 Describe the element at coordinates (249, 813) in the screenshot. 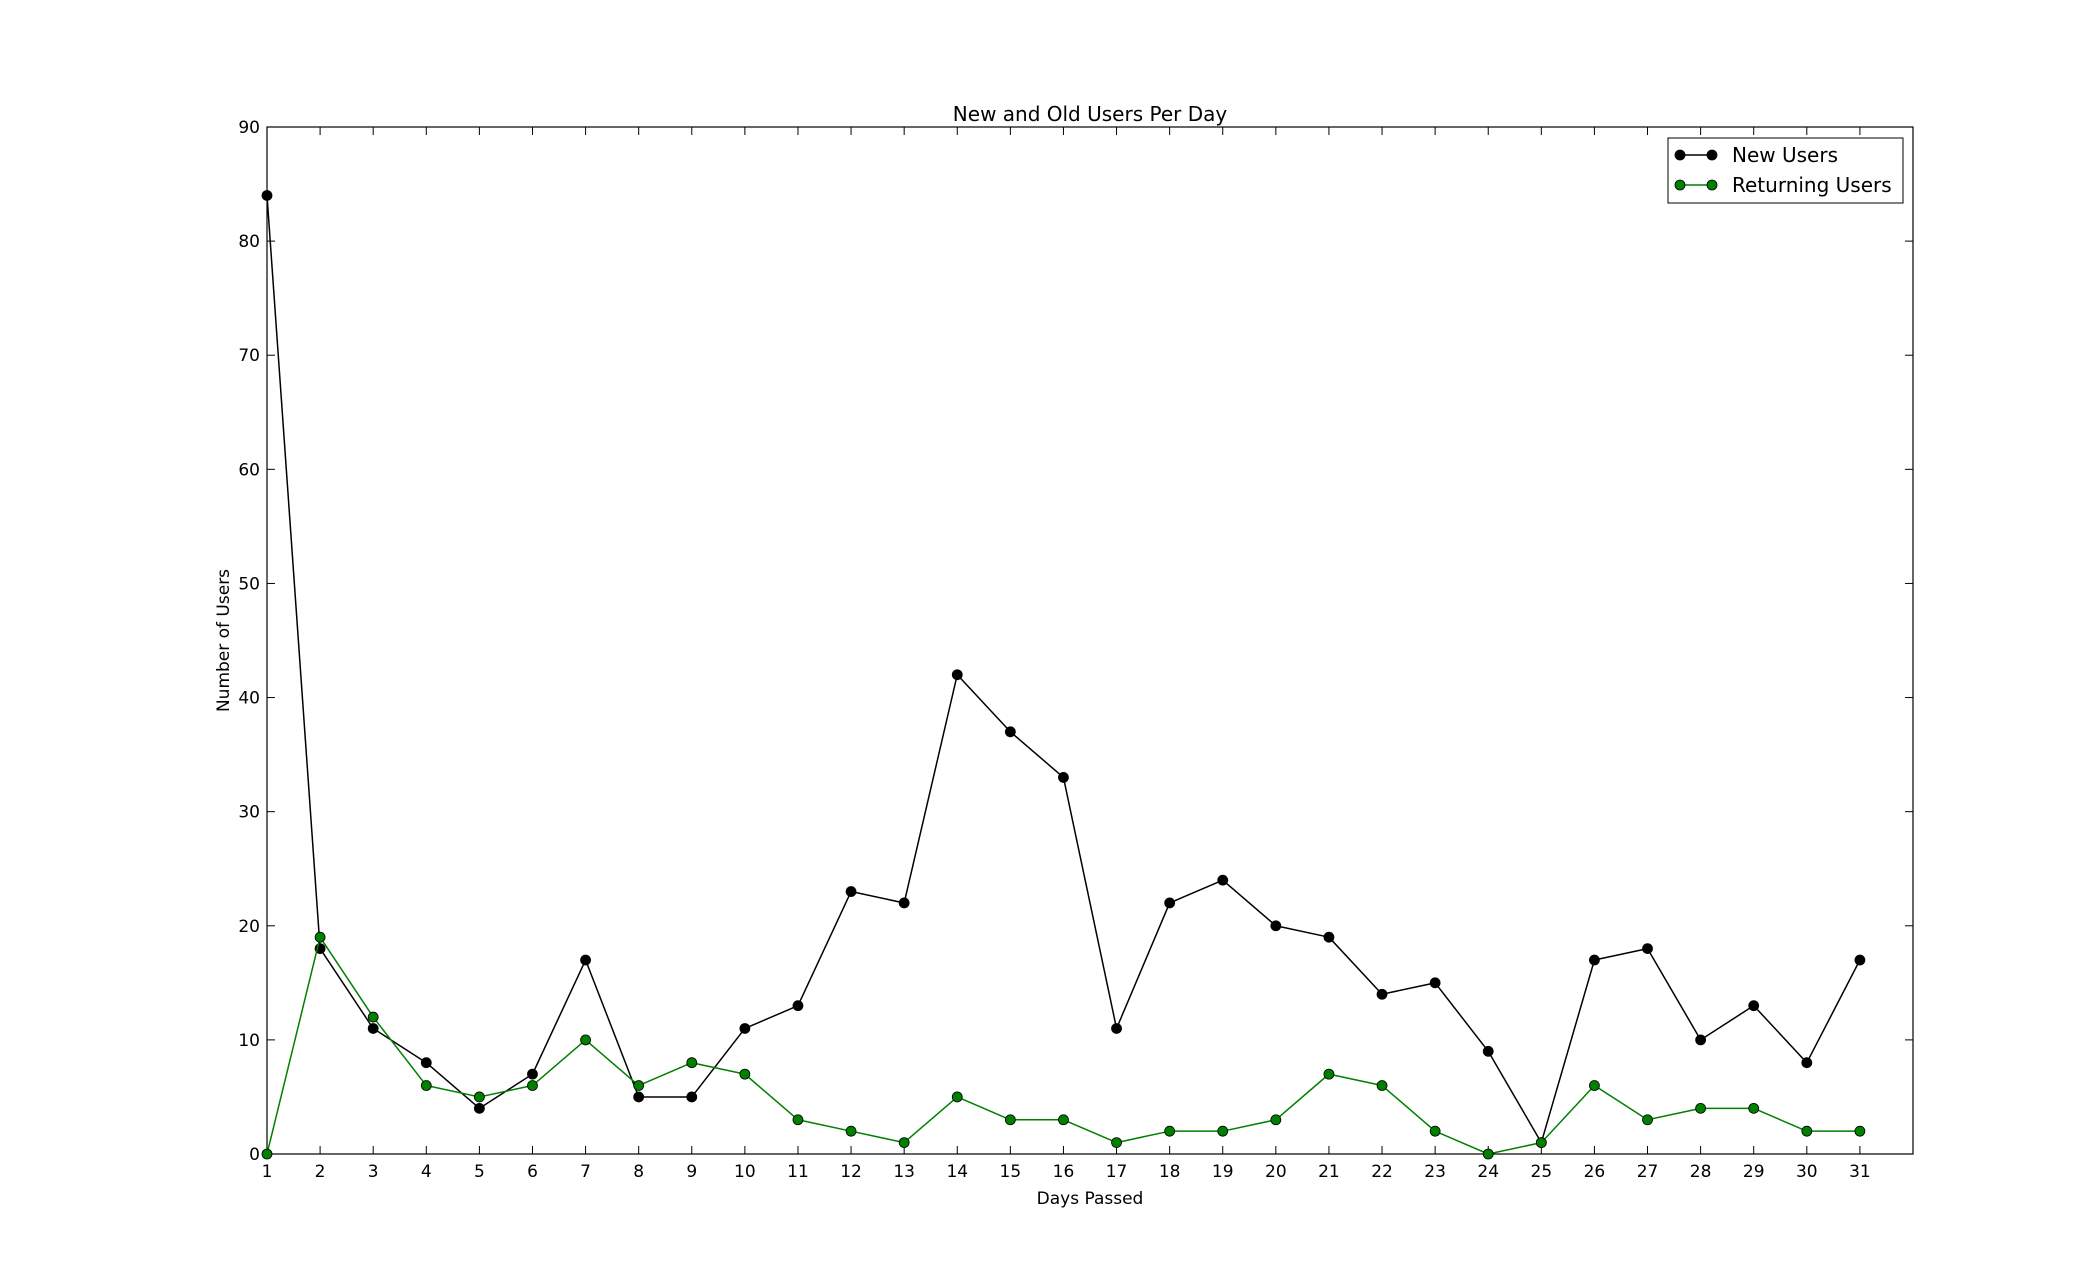

I see `y-tick-label: 30` at that location.